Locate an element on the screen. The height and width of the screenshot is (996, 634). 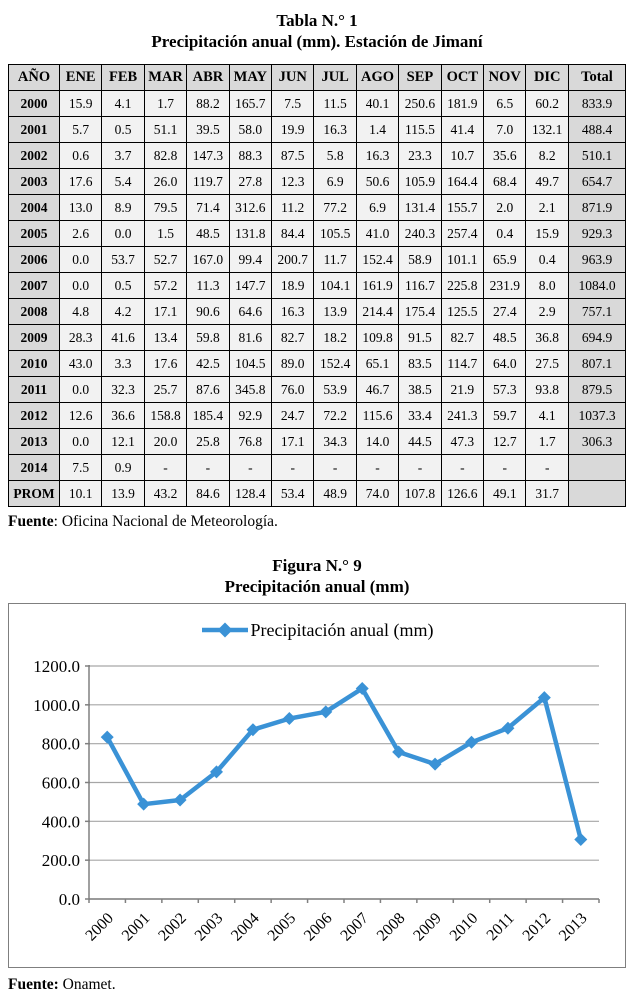
table-cell: 4.2 is located at coordinates (123, 311).